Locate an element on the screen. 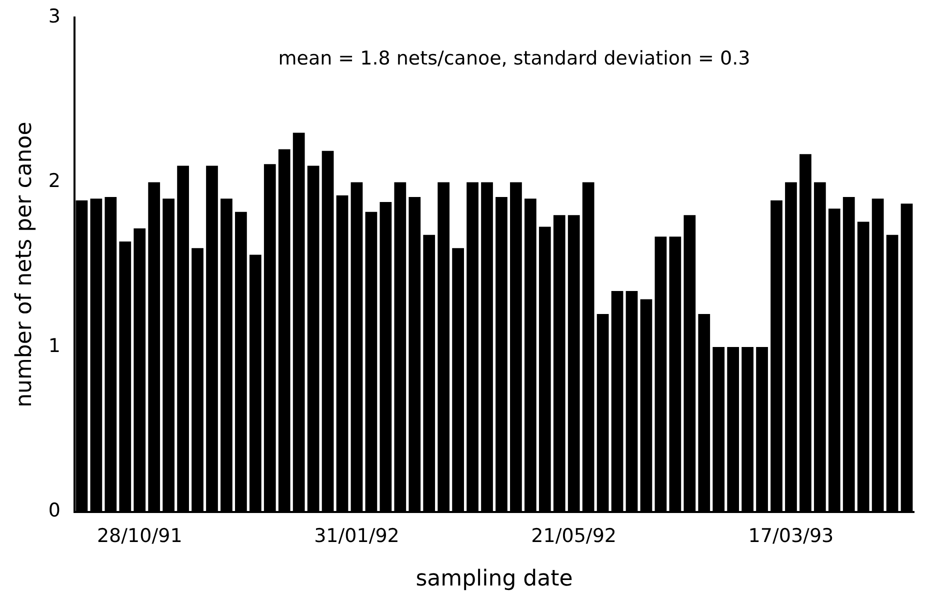  y-tick-label: 3 is located at coordinates (54, 16).